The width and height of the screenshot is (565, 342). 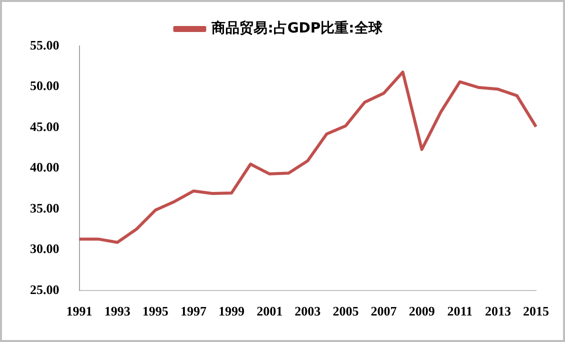 I want to click on y-tick-label: 50.00, so click(x=45, y=86).